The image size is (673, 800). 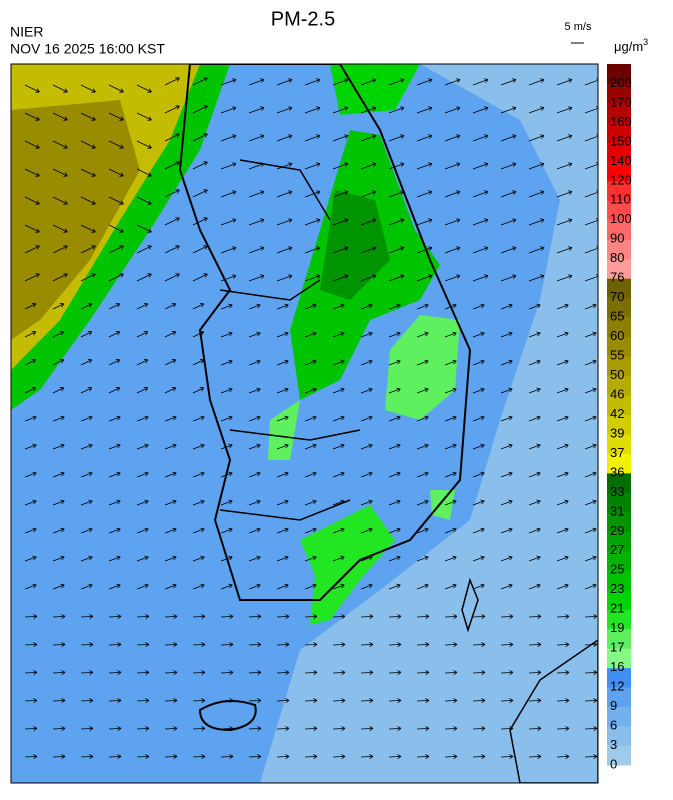 What do you see at coordinates (645, 42) in the screenshot?
I see `unit-exponent: 3` at bounding box center [645, 42].